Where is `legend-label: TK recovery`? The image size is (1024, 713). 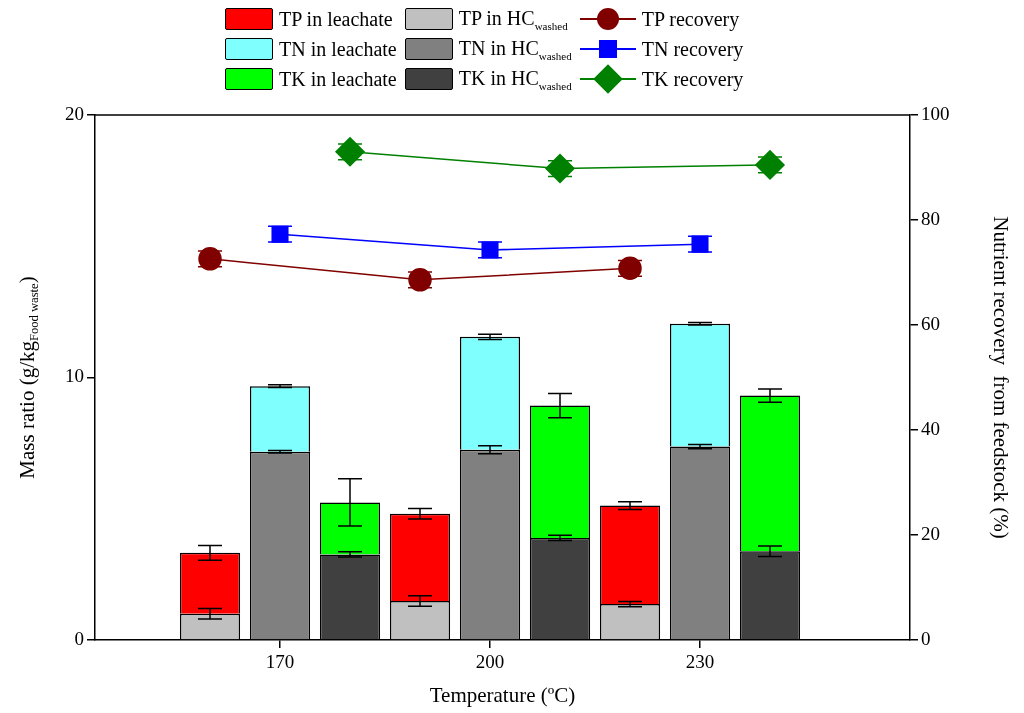
legend-label: TK recovery is located at coordinates (692, 79).